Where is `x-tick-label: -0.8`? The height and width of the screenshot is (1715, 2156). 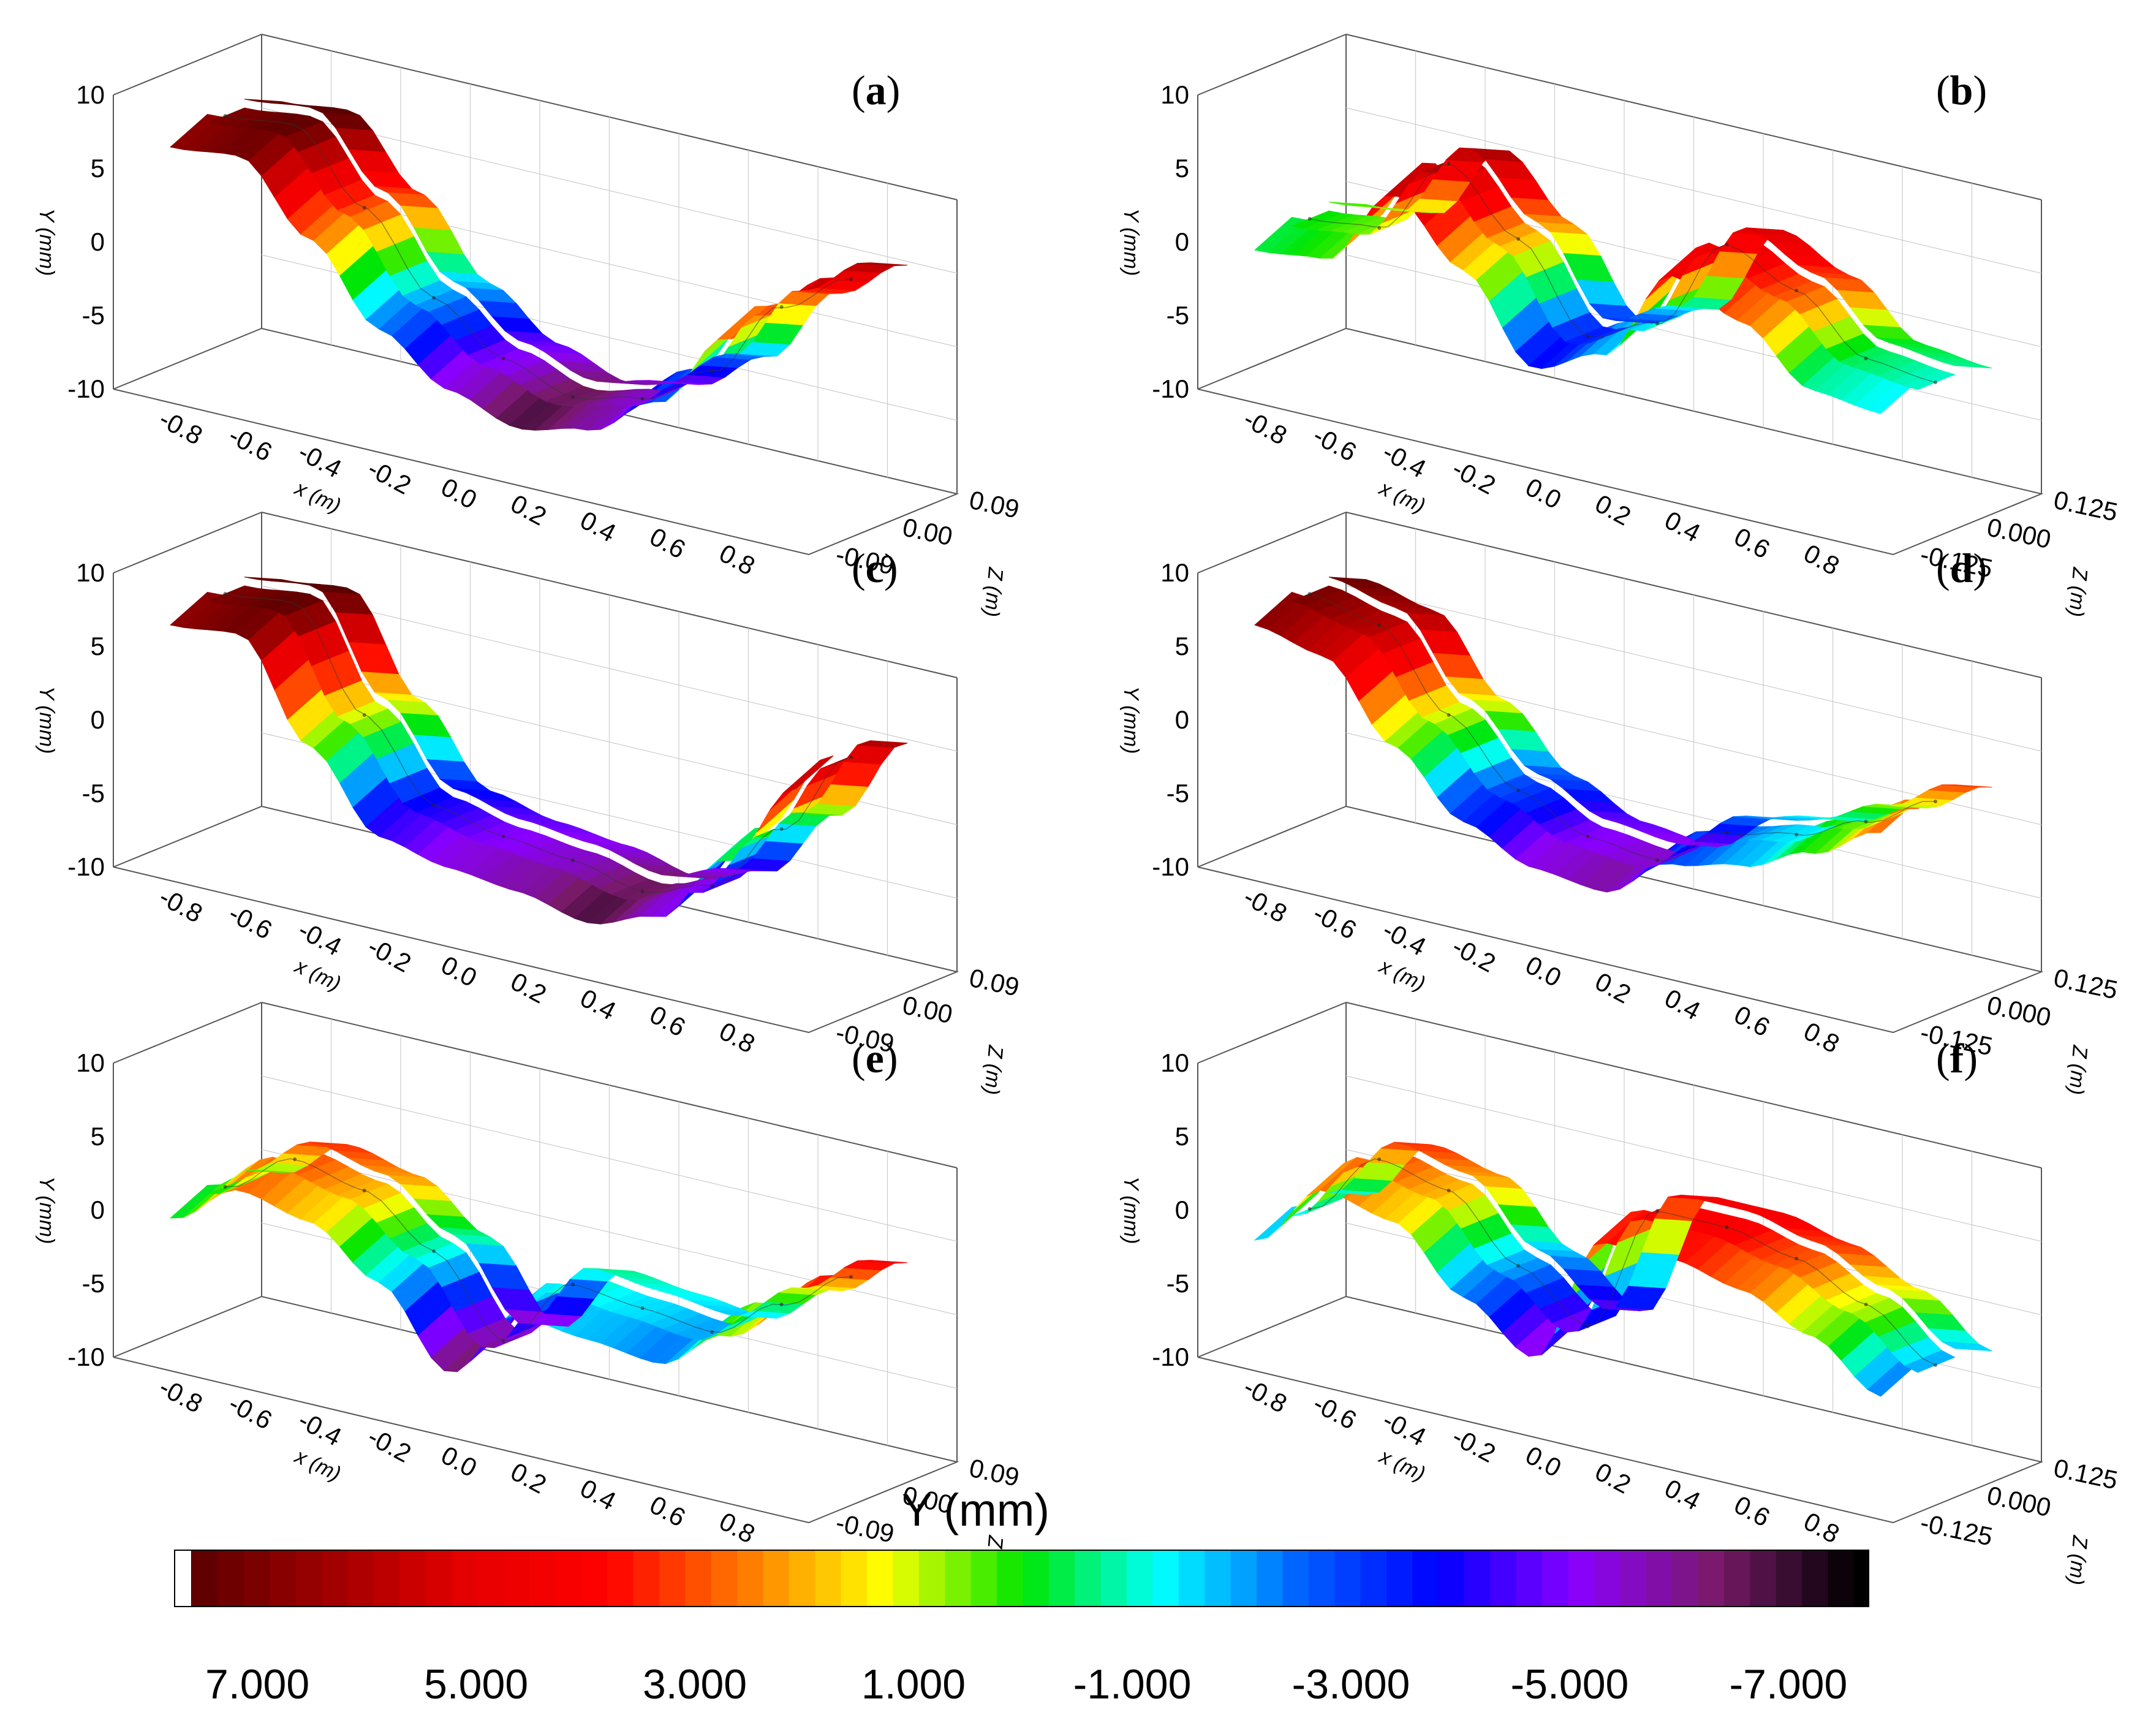 x-tick-label: -0.8 is located at coordinates (1265, 427).